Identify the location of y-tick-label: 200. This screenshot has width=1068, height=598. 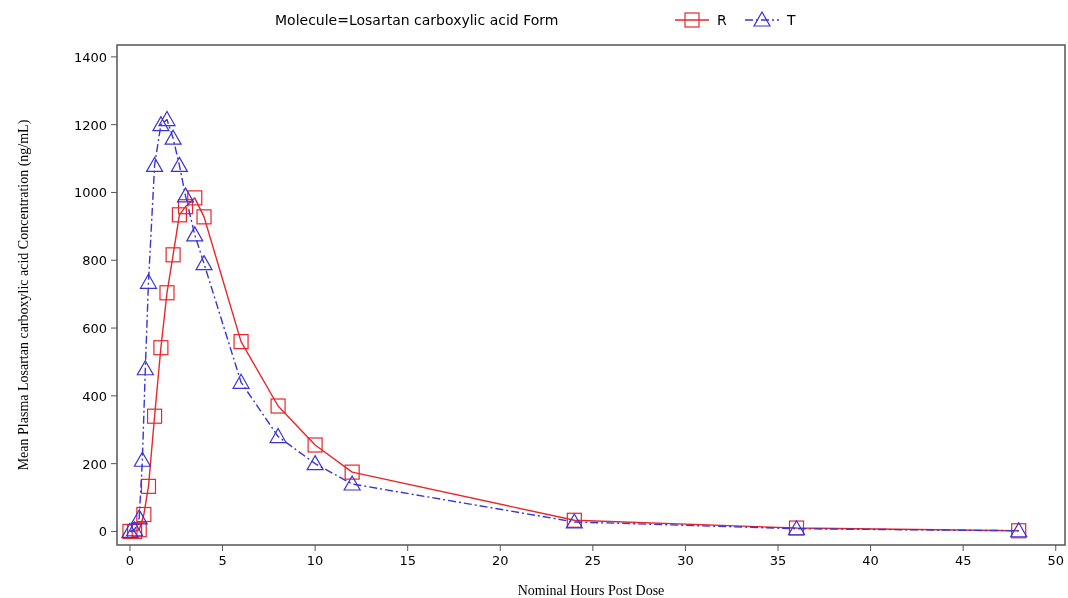
(94, 464).